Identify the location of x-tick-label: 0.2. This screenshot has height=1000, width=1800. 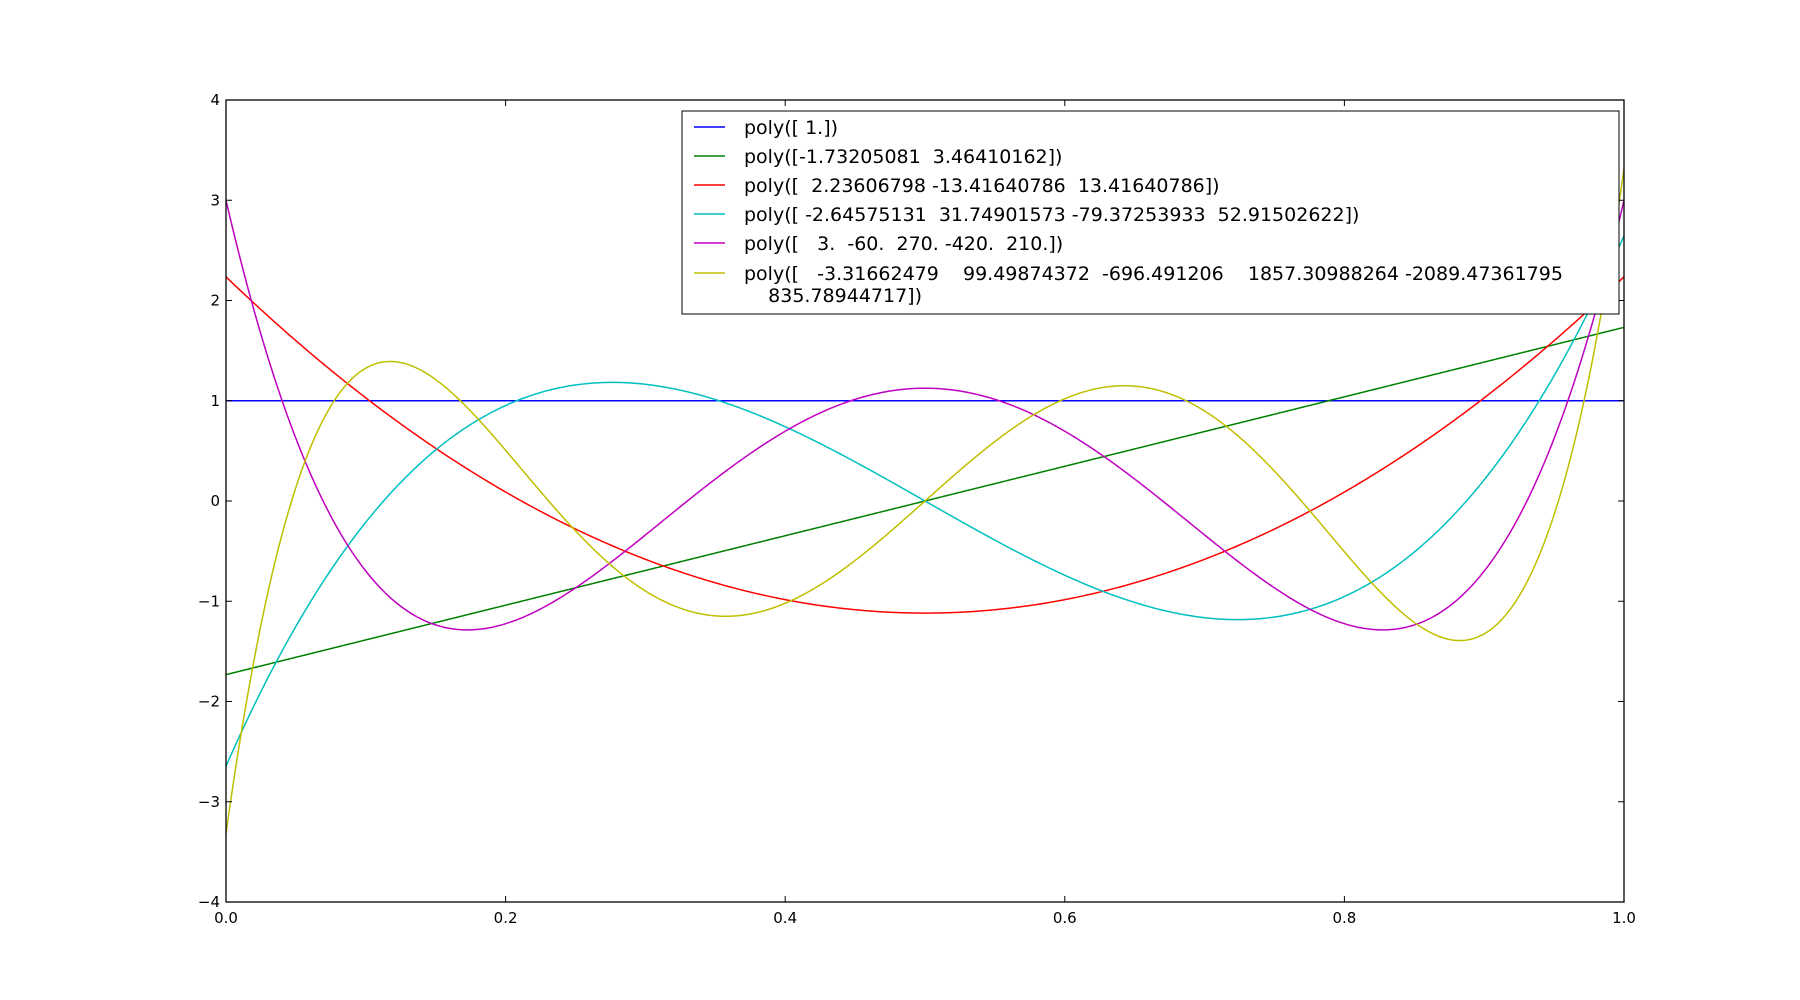
(506, 918).